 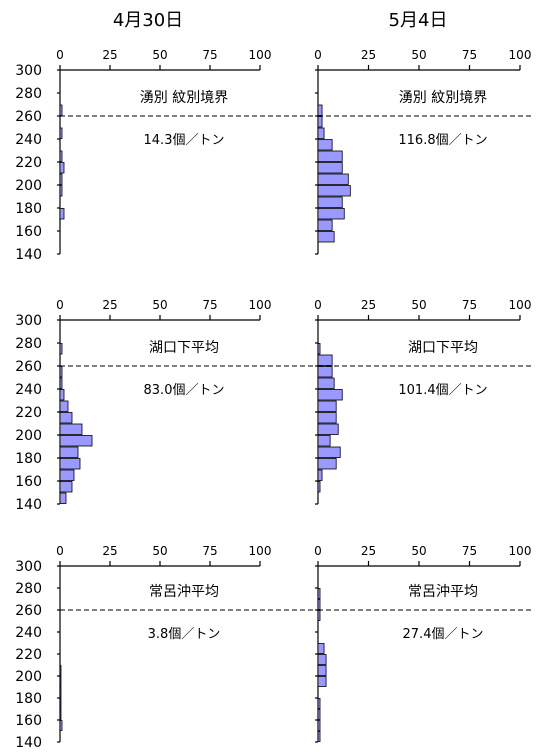 What do you see at coordinates (442, 140) in the screenshot?
I see `density-label: 116.8個／トン` at bounding box center [442, 140].